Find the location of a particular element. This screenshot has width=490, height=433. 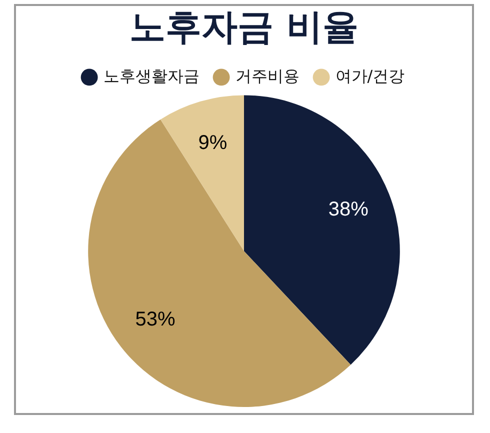

legend-label: 여가/건강 is located at coordinates (370, 76).